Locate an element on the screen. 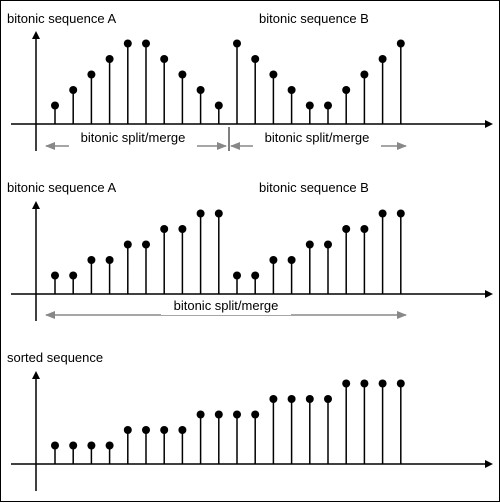 The width and height of the screenshot is (500, 503). panel-1-stems is located at coordinates (228, 81).